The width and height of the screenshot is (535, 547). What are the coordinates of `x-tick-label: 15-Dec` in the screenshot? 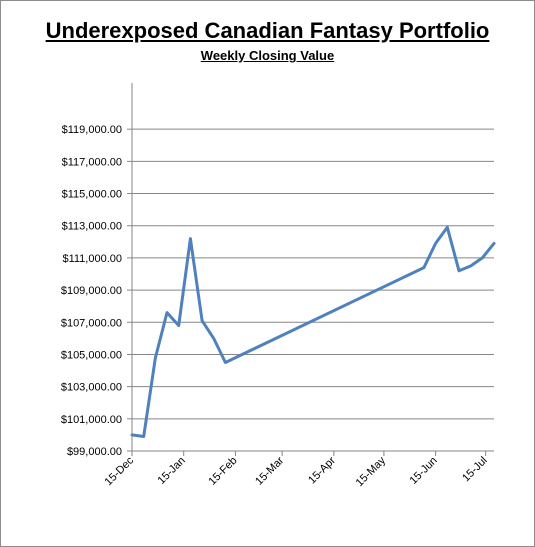 It's located at (120, 471).